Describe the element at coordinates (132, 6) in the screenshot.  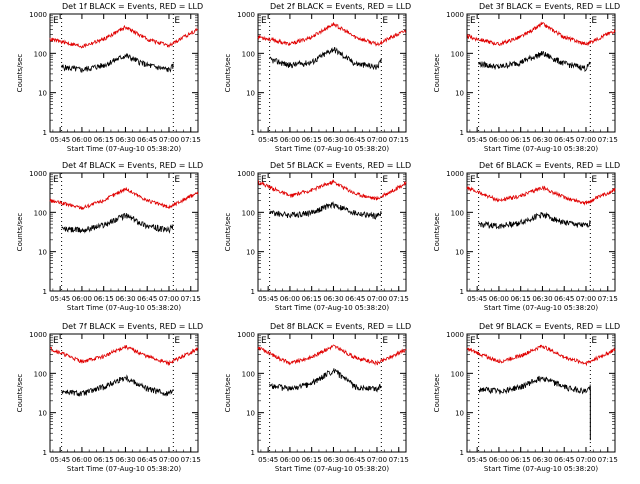
I see `panel-title: Det 1f BLACK = Events, RED = LLD` at that location.